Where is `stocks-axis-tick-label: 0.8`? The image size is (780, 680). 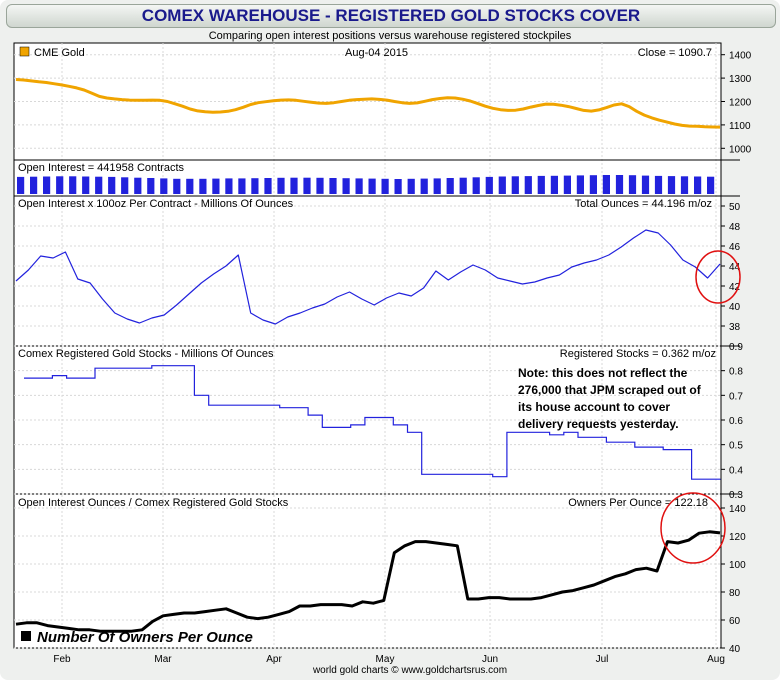 stocks-axis-tick-label: 0.8 is located at coordinates (736, 372).